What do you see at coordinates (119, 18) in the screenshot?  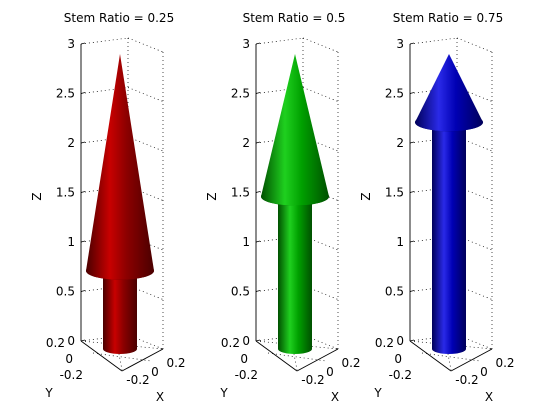 I see `panel-title: Stem Ratio = 0.25` at bounding box center [119, 18].